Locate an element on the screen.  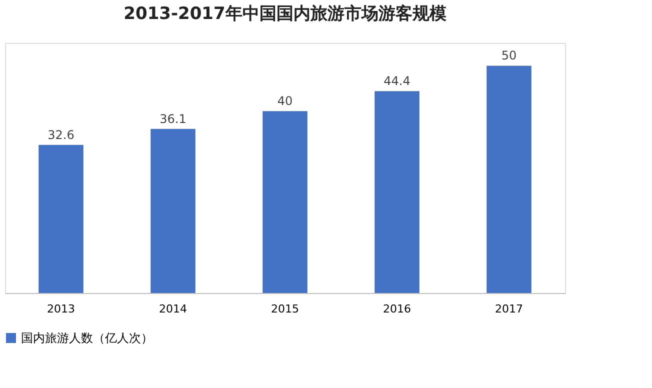
x-tick-label: 2016 is located at coordinates (397, 309).